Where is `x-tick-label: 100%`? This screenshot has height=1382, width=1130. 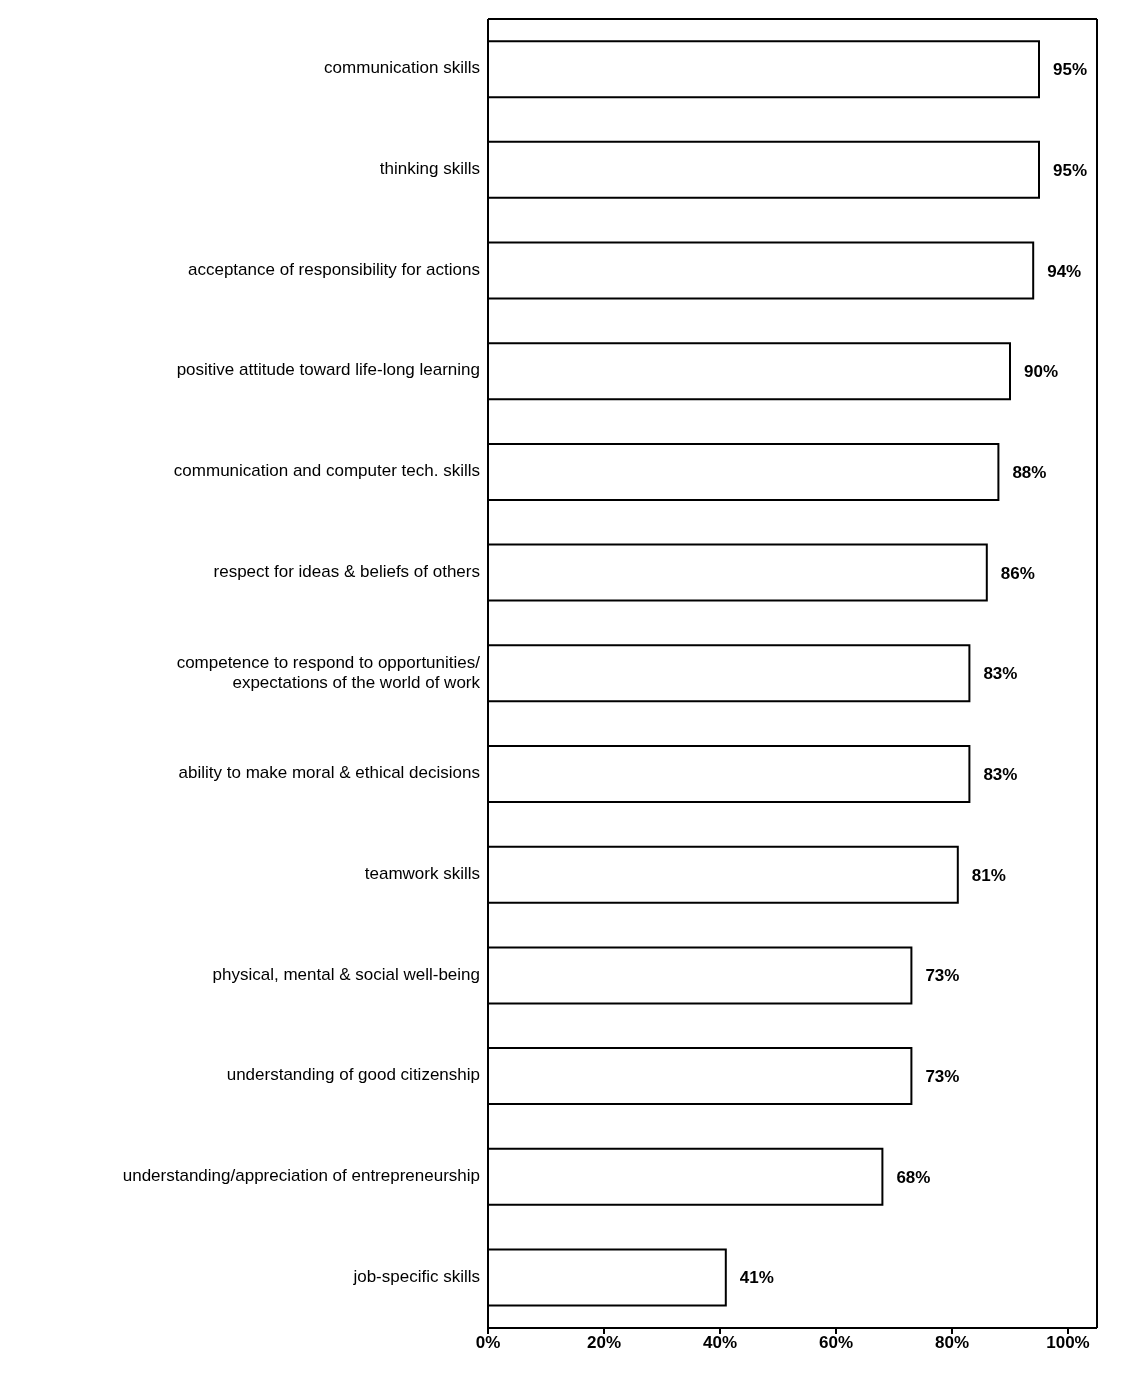 x-tick-label: 100% is located at coordinates (1068, 1343).